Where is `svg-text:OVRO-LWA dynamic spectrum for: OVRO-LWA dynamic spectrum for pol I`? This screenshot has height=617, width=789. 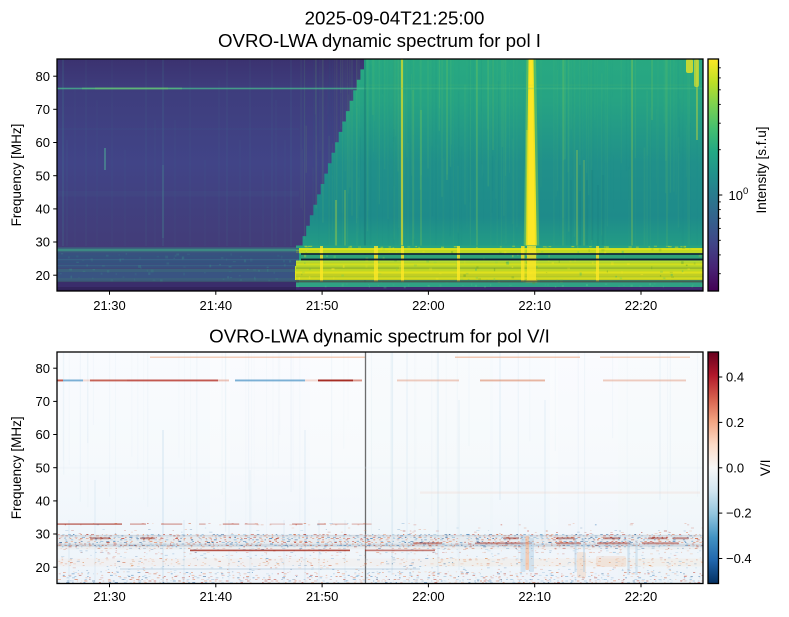
svg-text:OVRO-LWA dynamic spectrum for: OVRO-LWA dynamic spectrum for pol I is located at coordinates (379, 40).